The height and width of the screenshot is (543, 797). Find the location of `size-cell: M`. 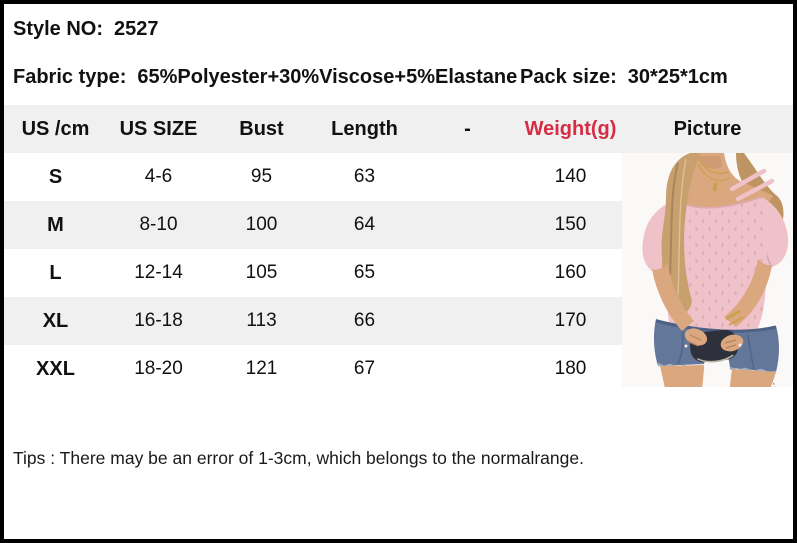

size-cell: M is located at coordinates (55, 224).